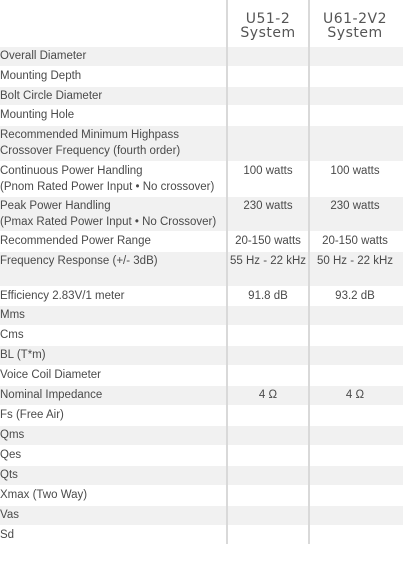 This screenshot has width=403, height=569. What do you see at coordinates (43, 56) in the screenshot?
I see `row-label-line: Overall Diameter` at bounding box center [43, 56].